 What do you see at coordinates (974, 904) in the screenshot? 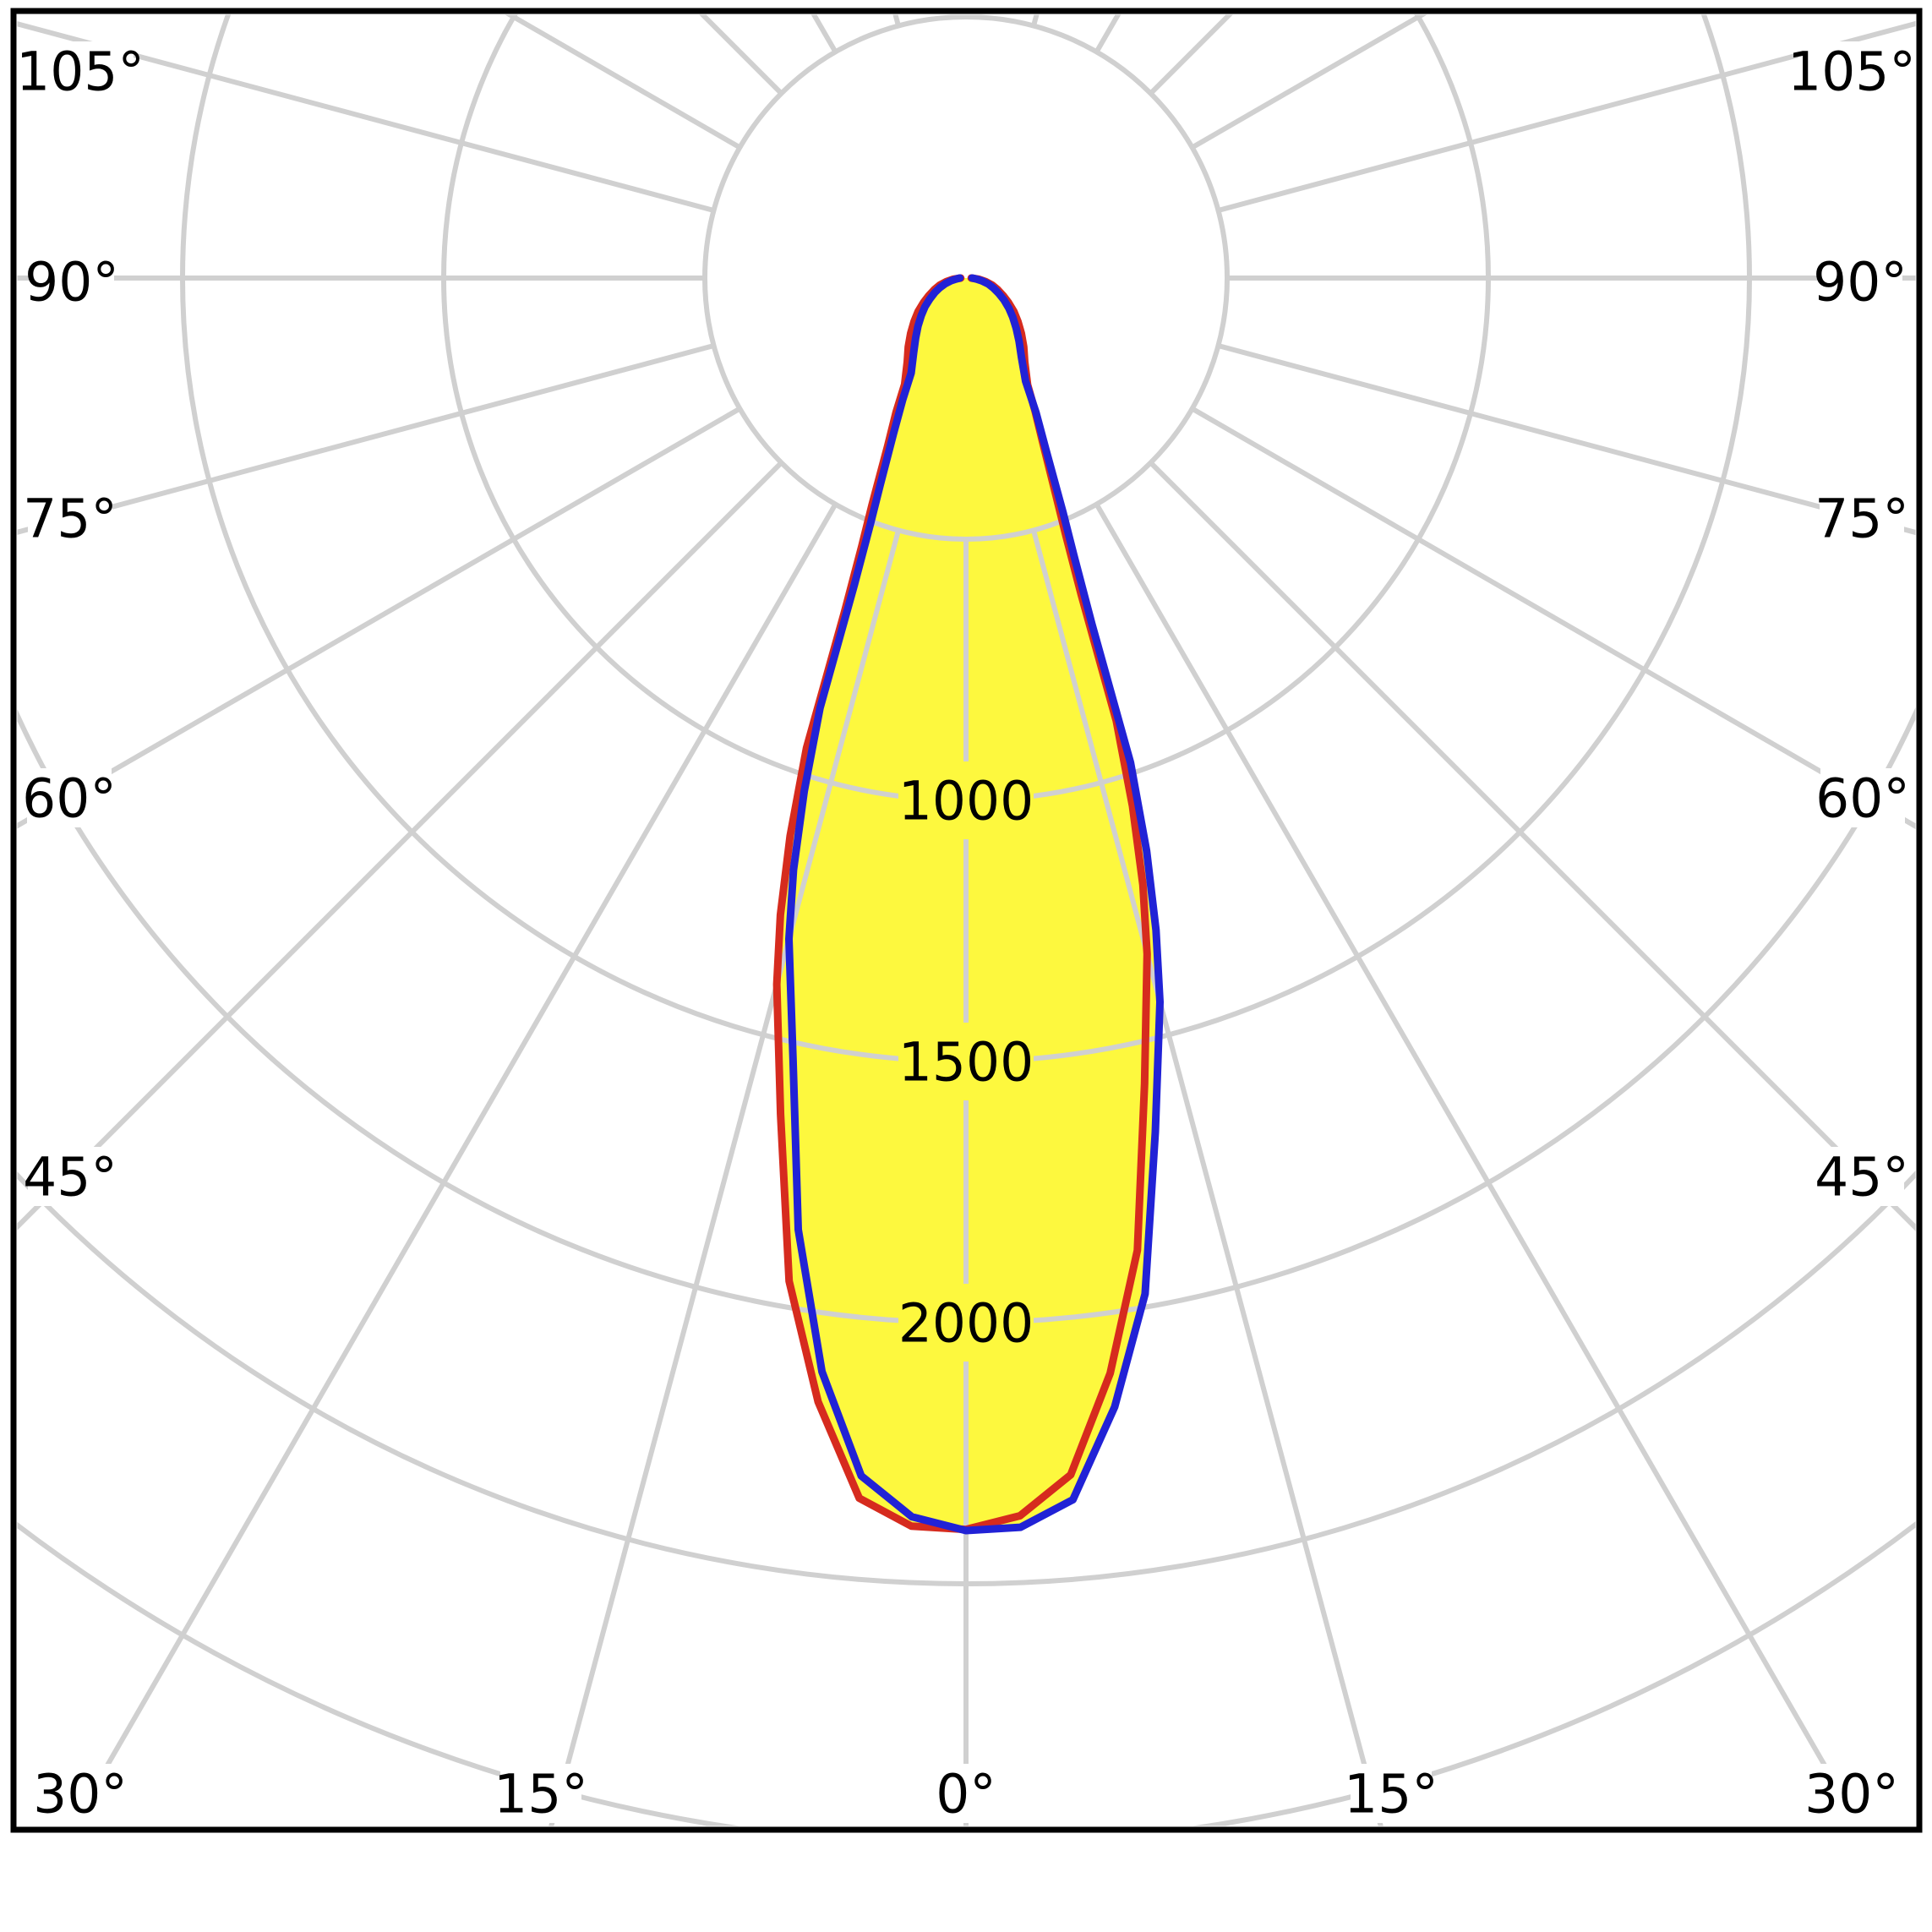
I see `blue-intensity-curve` at bounding box center [974, 904].